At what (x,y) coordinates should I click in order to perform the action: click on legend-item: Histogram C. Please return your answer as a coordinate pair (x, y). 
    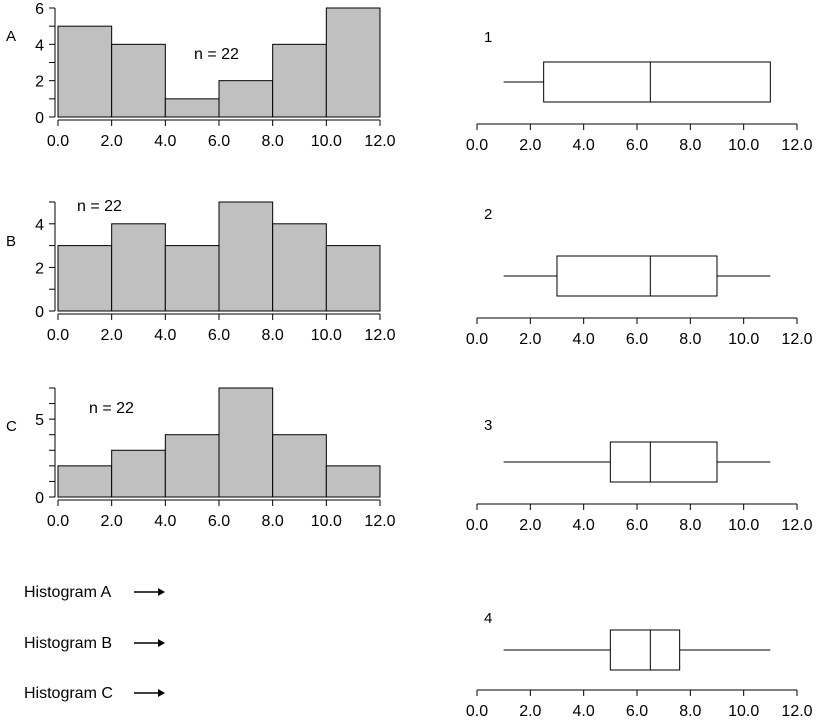
    Looking at the image, I should click on (94, 693).